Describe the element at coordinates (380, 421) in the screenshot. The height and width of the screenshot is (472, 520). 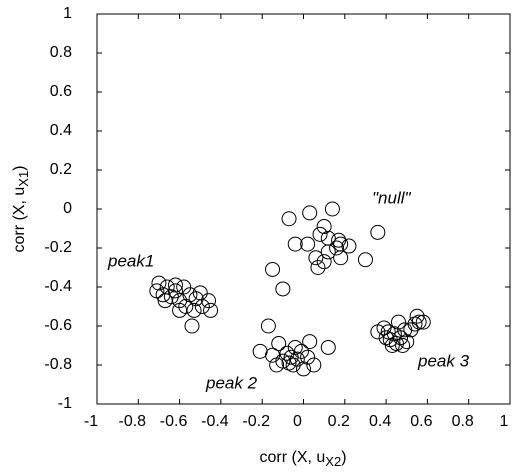
I see `x-tick-label: 0.4` at that location.